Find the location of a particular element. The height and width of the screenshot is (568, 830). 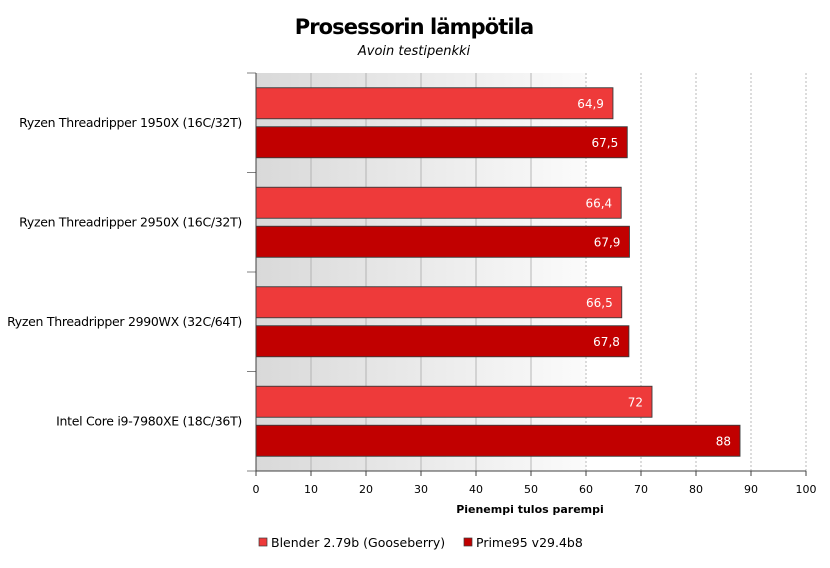

x-tick-label: 0 is located at coordinates (256, 489).